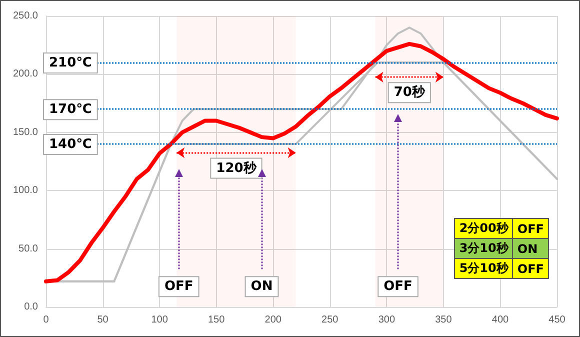 Image resolution: width=580 pixels, height=337 pixels. Describe the element at coordinates (103, 320) in the screenshot. I see `x-tick-label: 50` at that location.